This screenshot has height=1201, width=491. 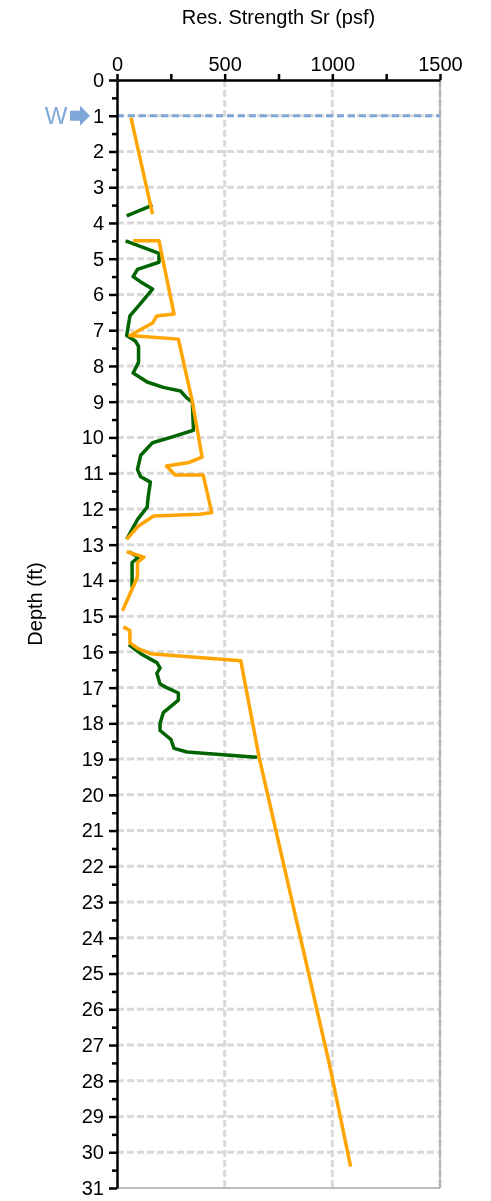 I want to click on y-tick-label: 17, so click(x=92, y=687).